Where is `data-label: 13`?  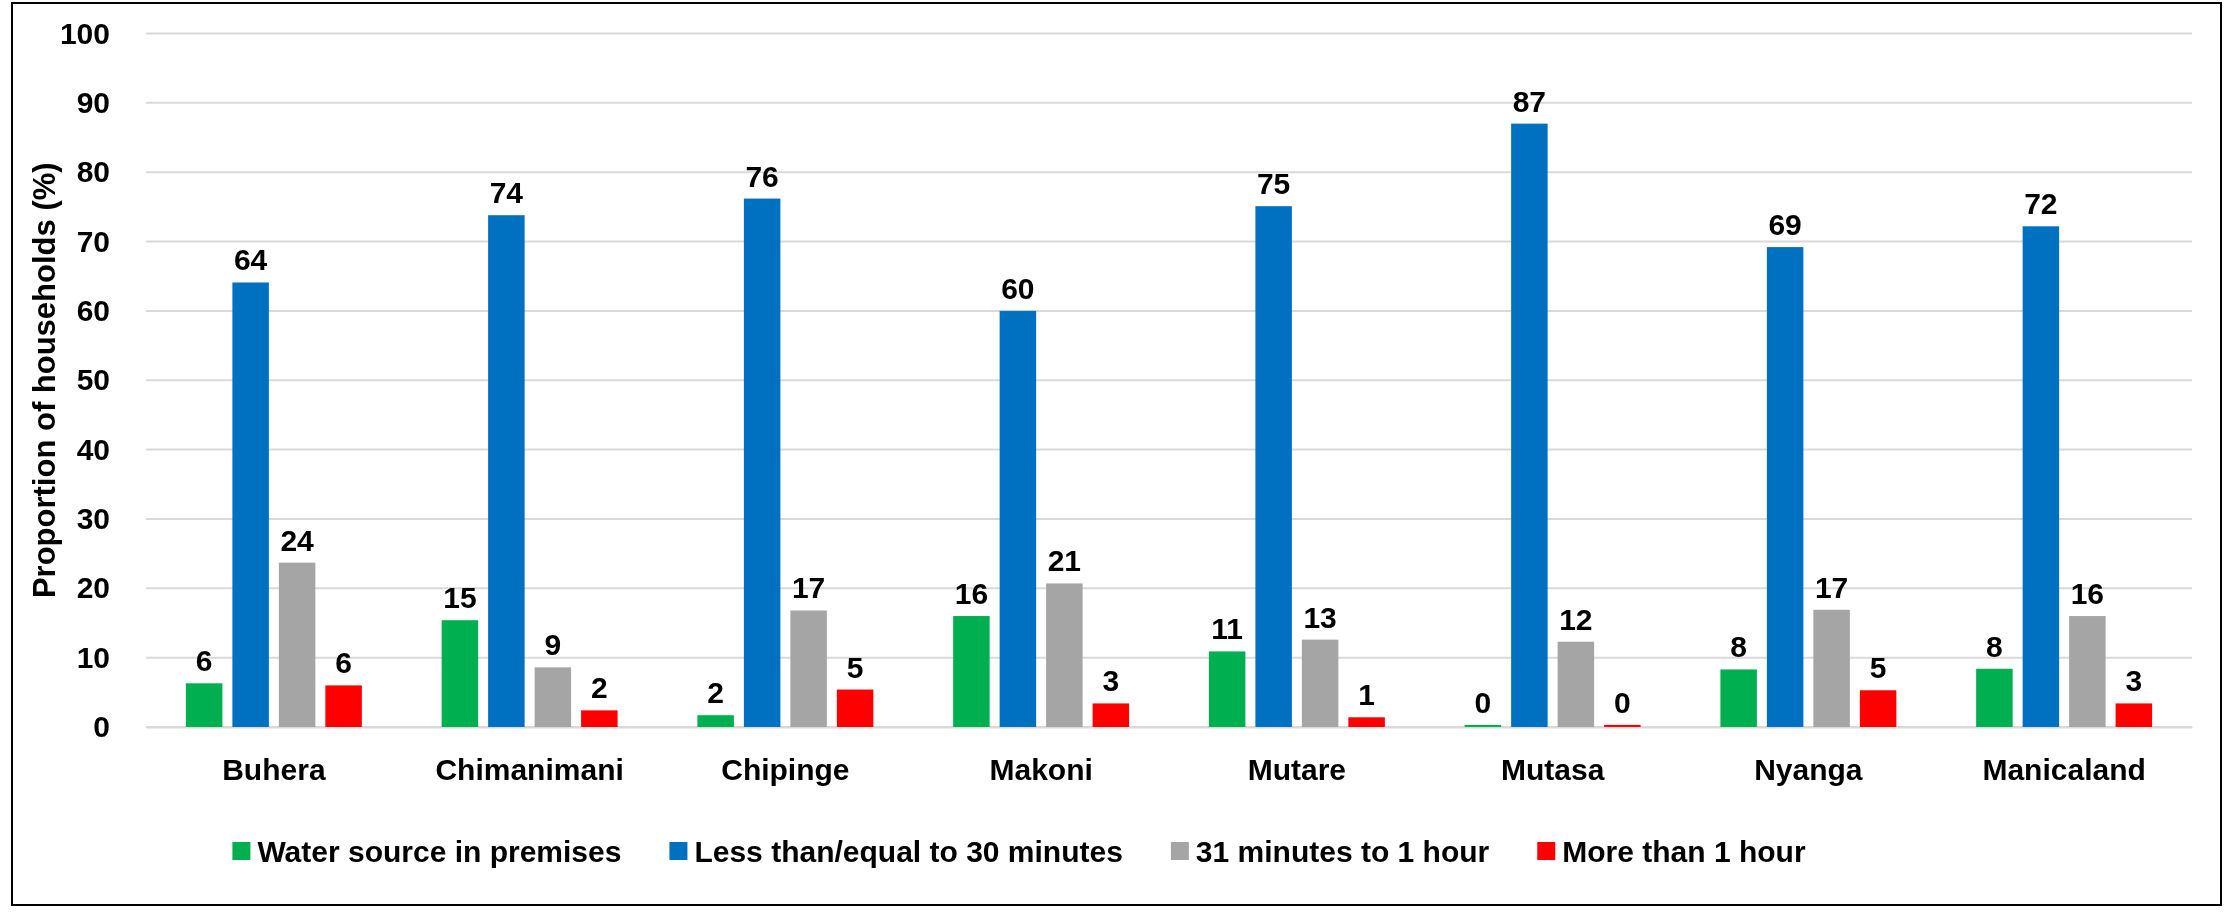
data-label: 13 is located at coordinates (1320, 617).